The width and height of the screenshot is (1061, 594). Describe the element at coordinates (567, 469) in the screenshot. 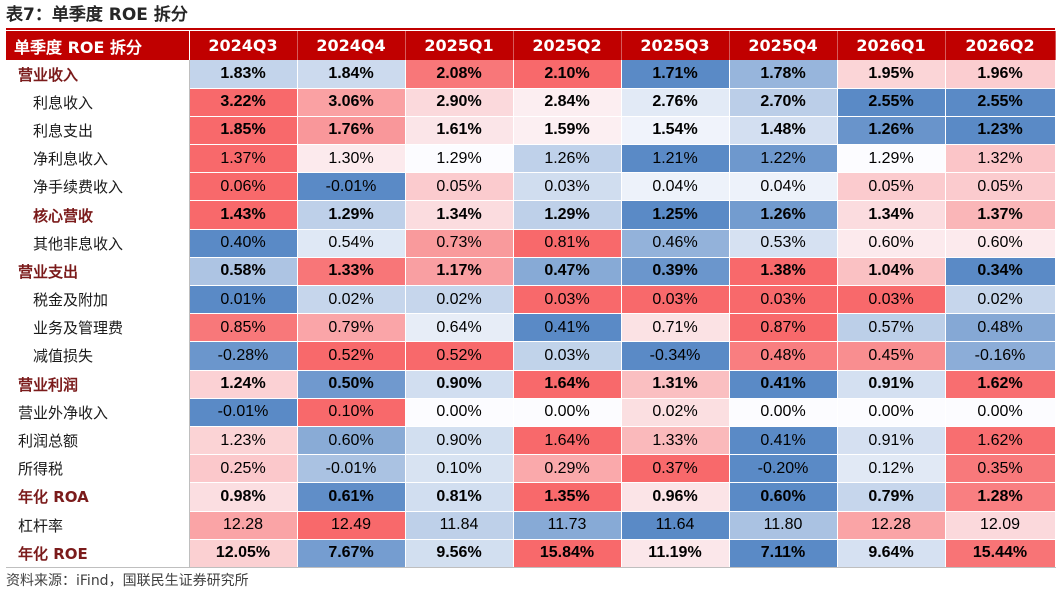

I see `table-cell: 0.29%` at that location.